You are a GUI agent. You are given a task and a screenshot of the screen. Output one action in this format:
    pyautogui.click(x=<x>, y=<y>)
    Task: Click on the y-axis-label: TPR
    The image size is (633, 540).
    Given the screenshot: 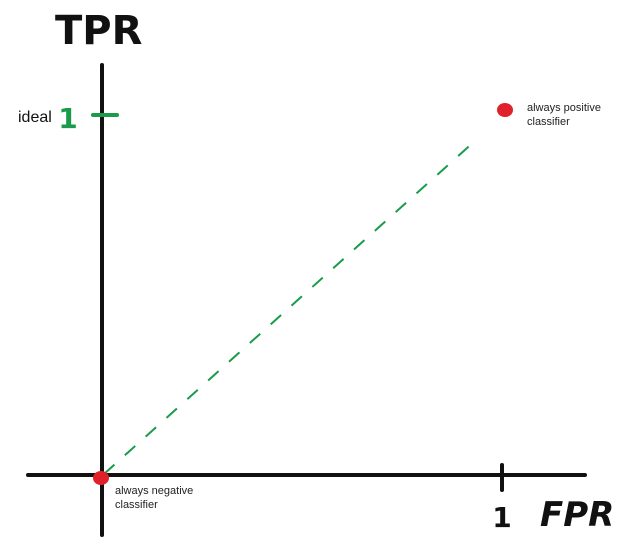 What is the action you would take?
    pyautogui.click(x=98, y=31)
    